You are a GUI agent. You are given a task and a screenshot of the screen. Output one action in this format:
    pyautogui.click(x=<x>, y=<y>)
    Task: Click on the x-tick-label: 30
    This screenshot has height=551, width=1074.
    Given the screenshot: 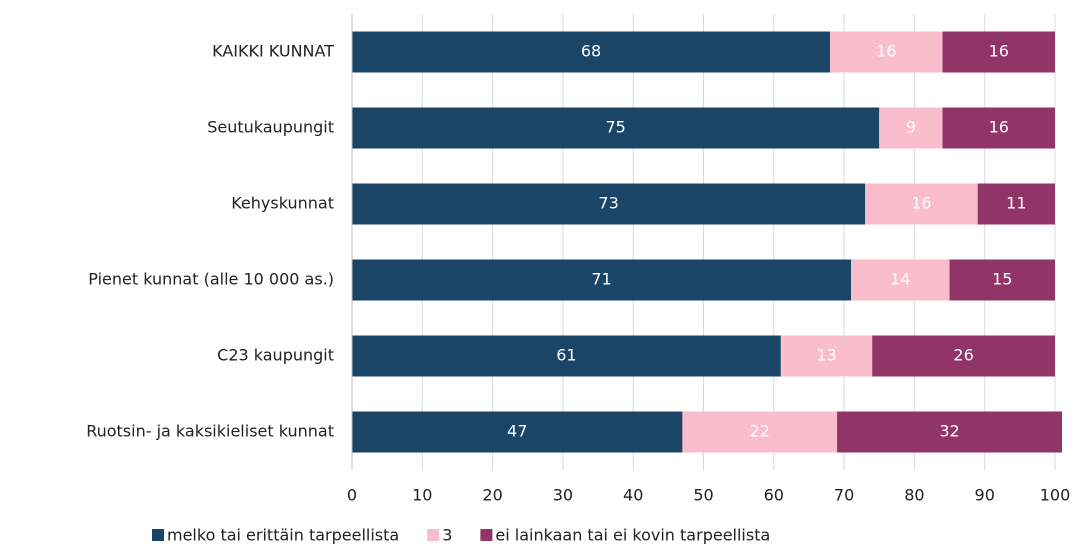 What is the action you would take?
    pyautogui.click(x=563, y=495)
    